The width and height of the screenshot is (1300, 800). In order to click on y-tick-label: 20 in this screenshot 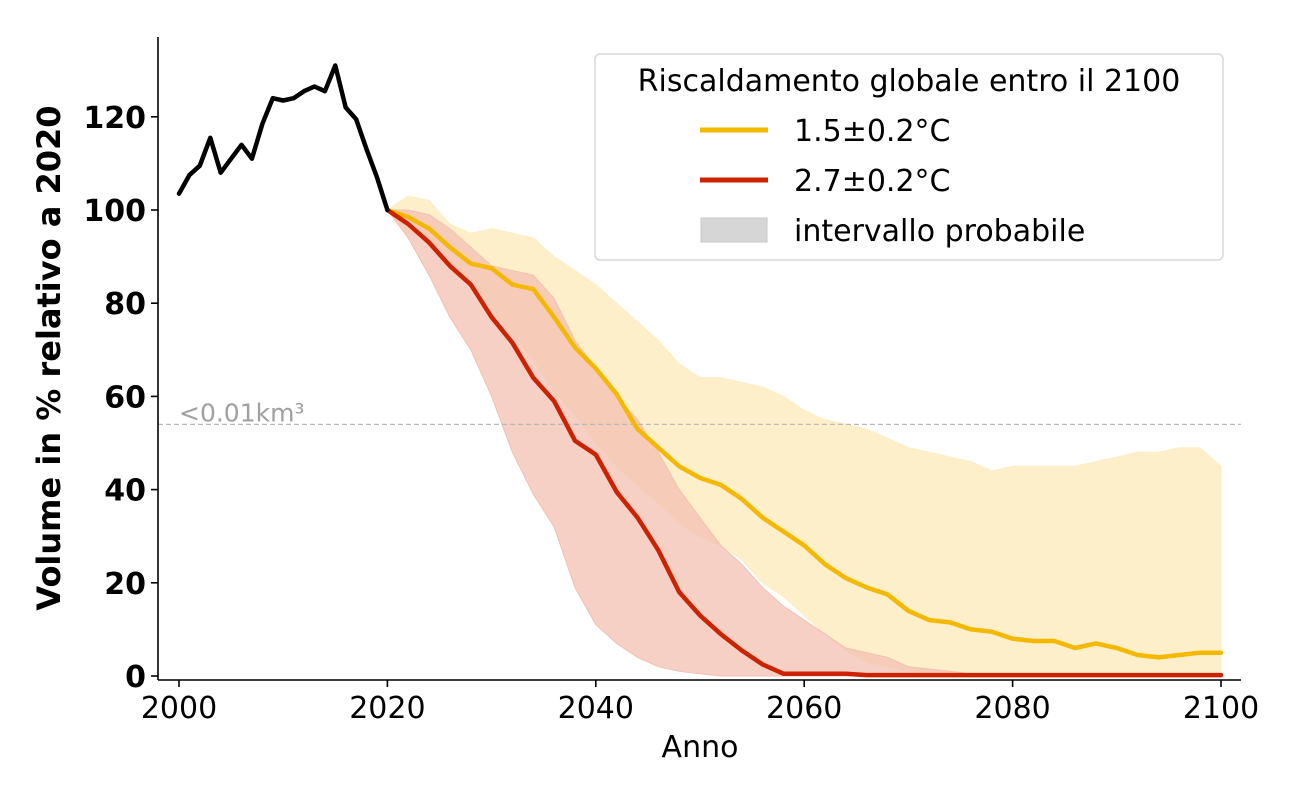, I will do `click(125, 584)`.